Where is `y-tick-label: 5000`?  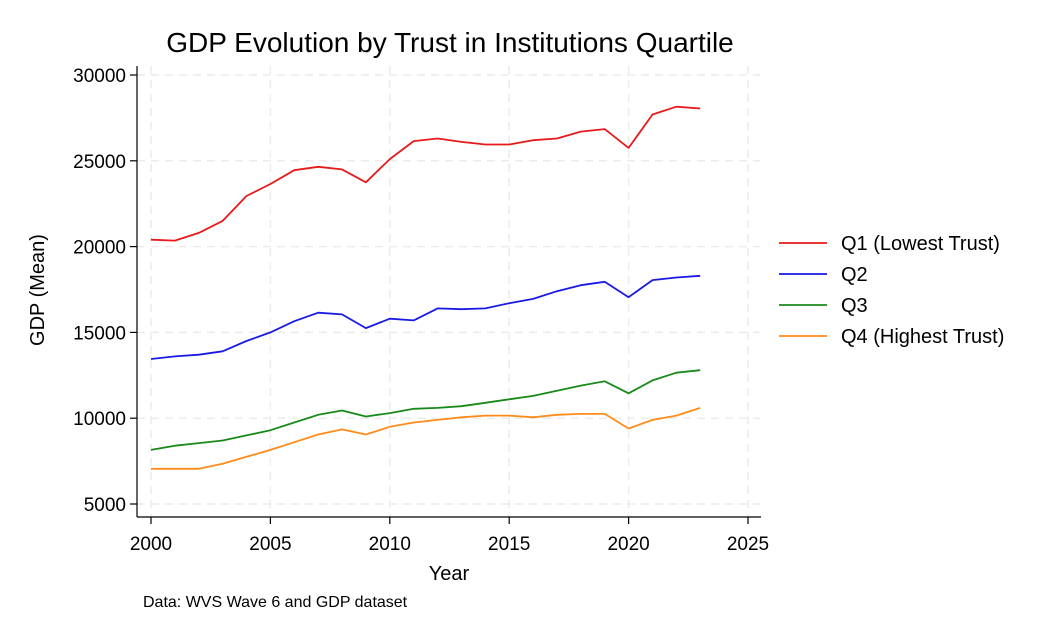 y-tick-label: 5000 is located at coordinates (105, 505).